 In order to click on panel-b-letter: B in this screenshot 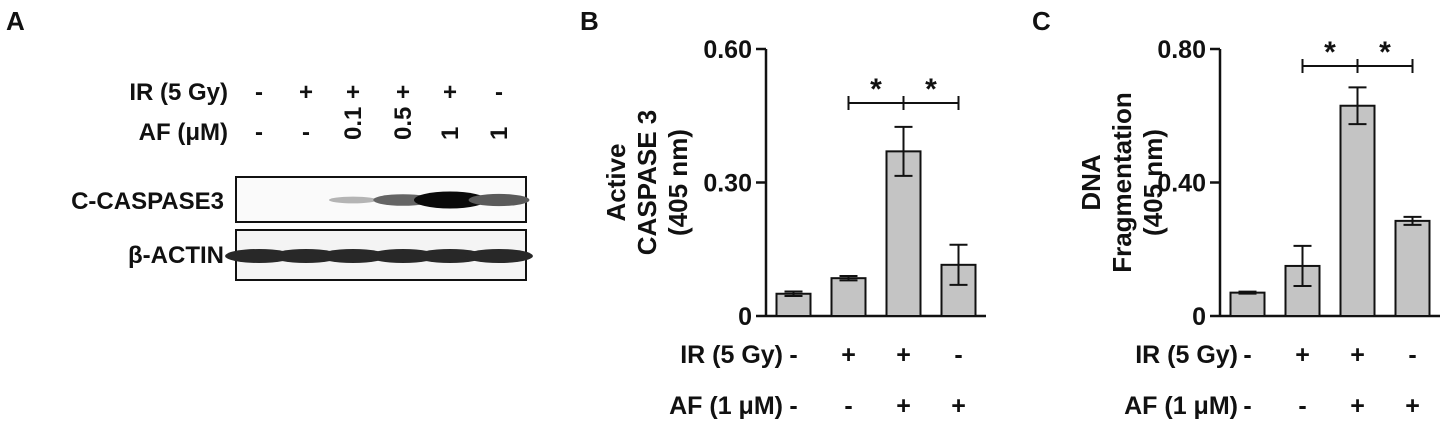, I will do `click(589, 21)`.